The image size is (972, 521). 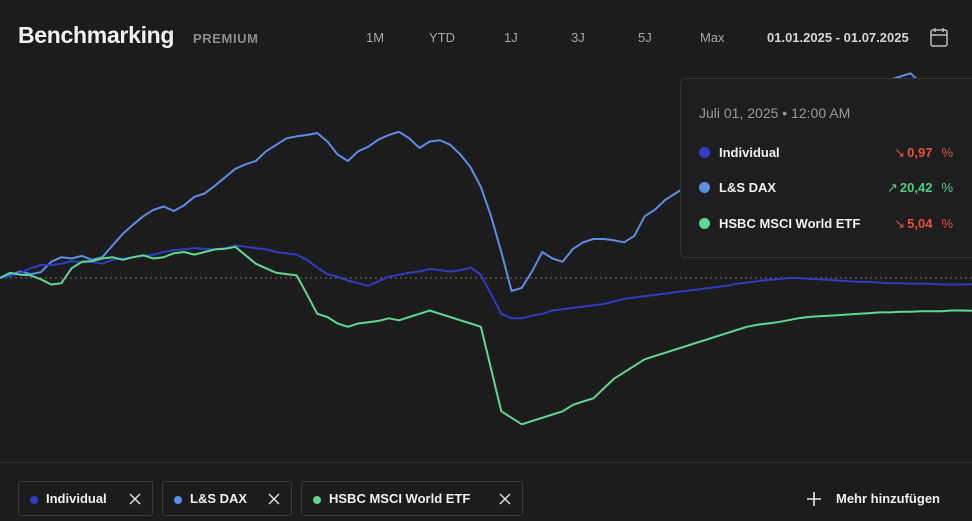 I want to click on page-title: Benchmarking, so click(x=96, y=35).